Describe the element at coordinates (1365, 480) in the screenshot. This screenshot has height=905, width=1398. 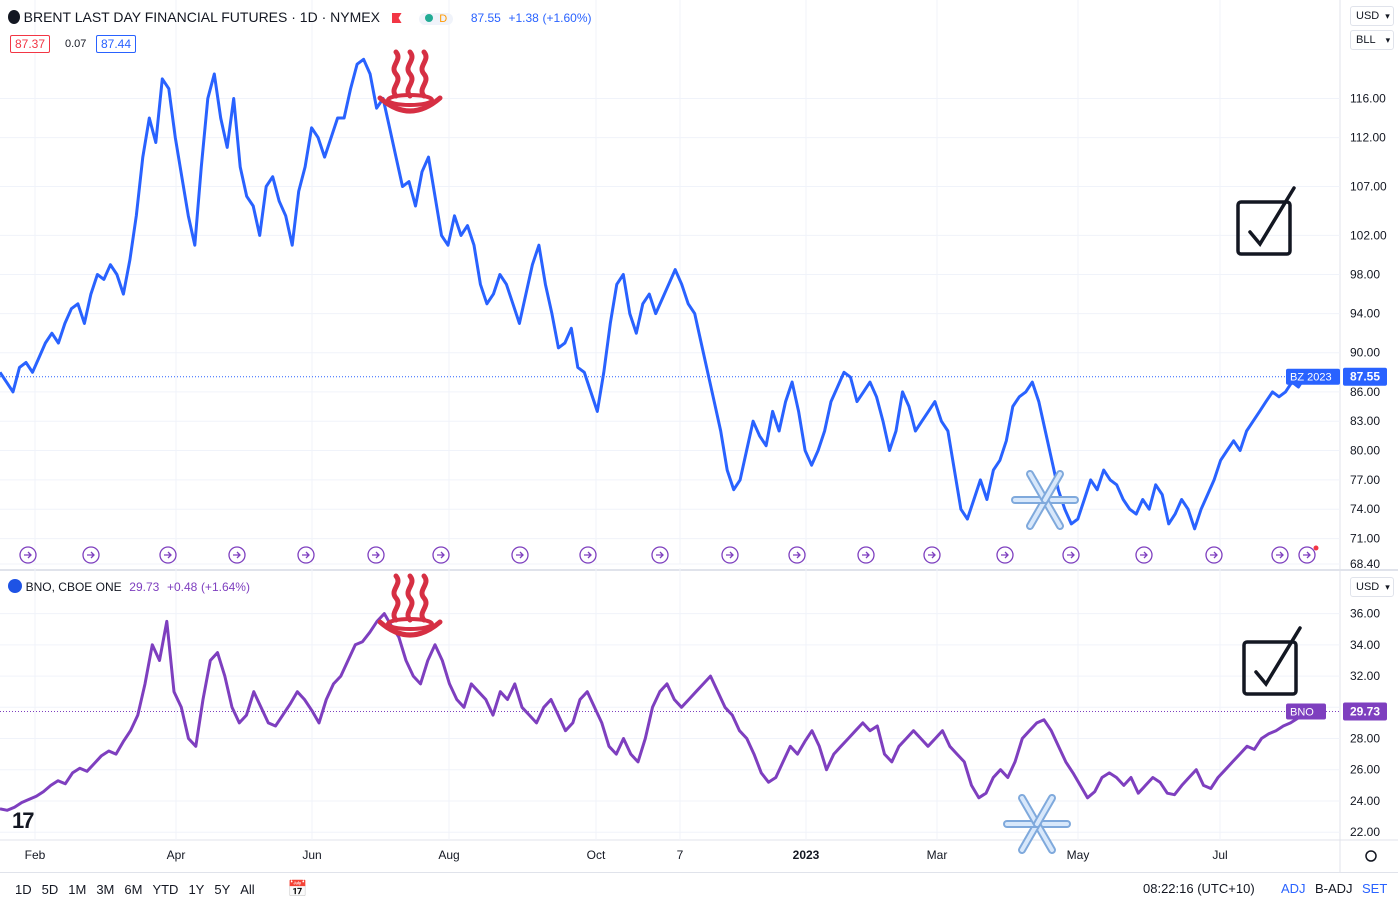
I see `y-tick-label: 77.00` at that location.